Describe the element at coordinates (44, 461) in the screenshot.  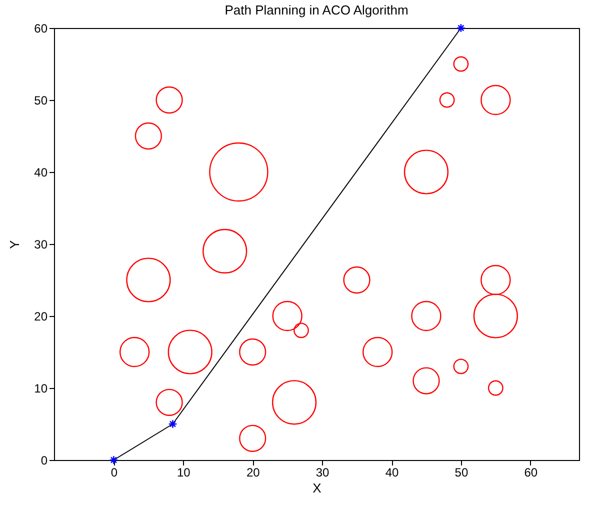
I see `y-tick-label: 0` at that location.